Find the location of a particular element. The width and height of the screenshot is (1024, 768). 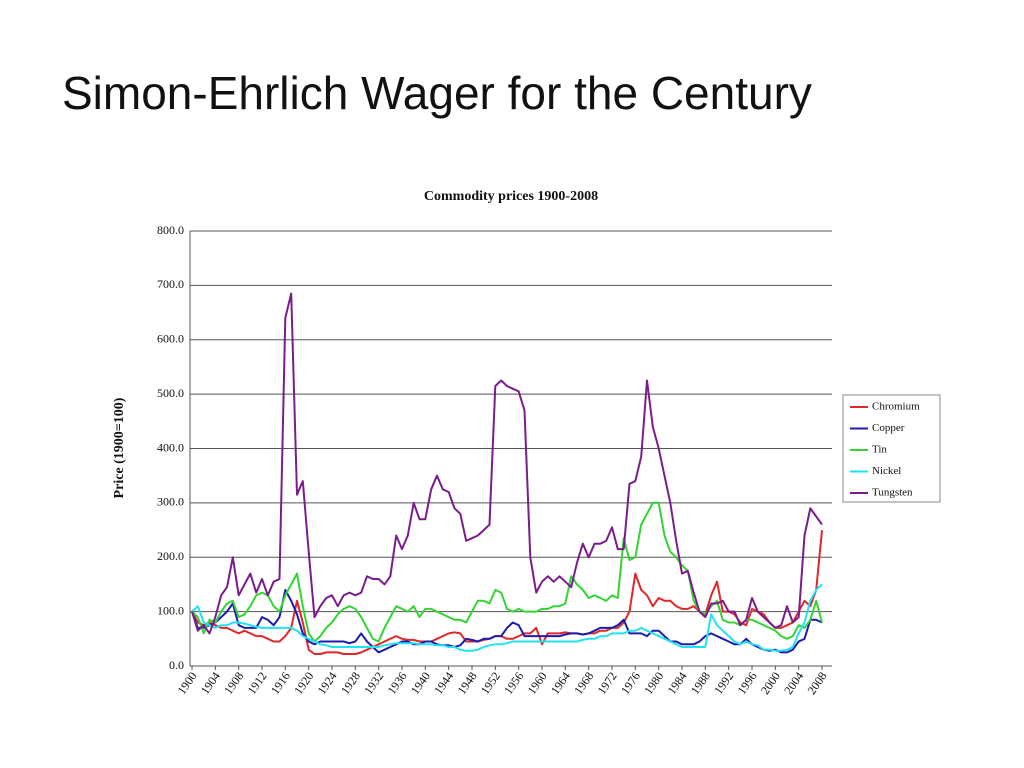

chart-title: Commodity prices 1900-2008 is located at coordinates (511, 196).